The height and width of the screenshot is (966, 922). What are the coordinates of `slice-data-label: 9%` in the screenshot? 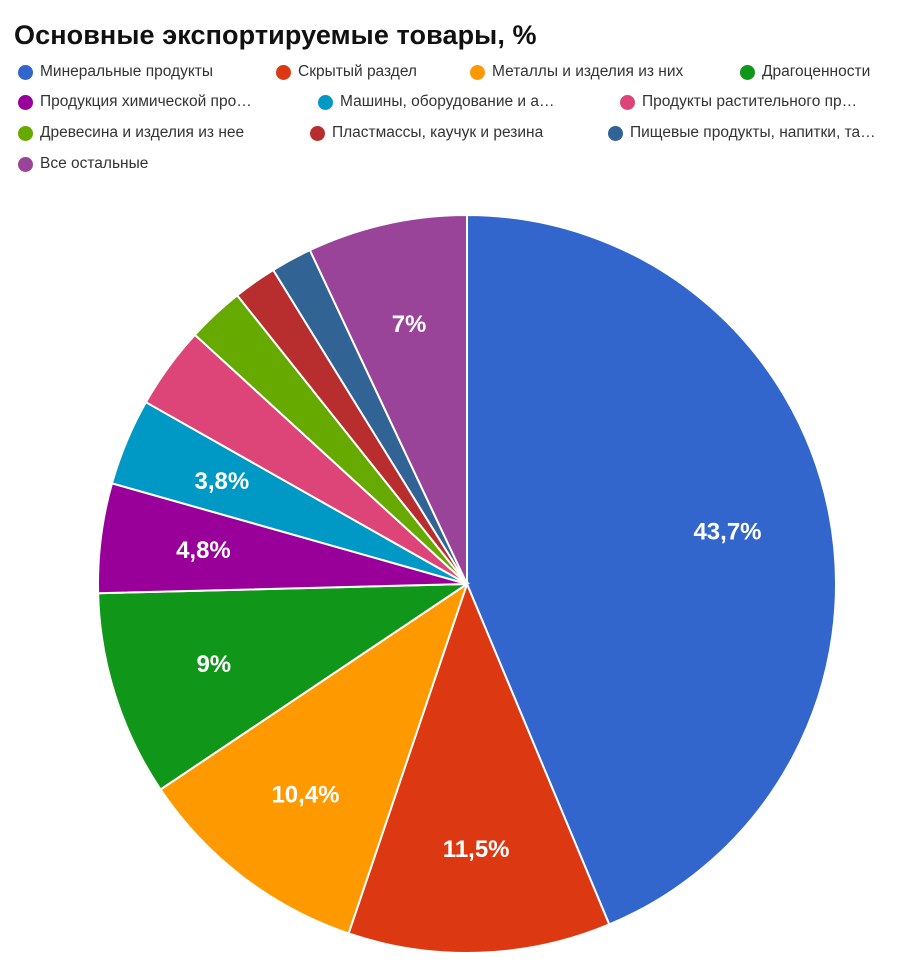 It's located at (213, 664).